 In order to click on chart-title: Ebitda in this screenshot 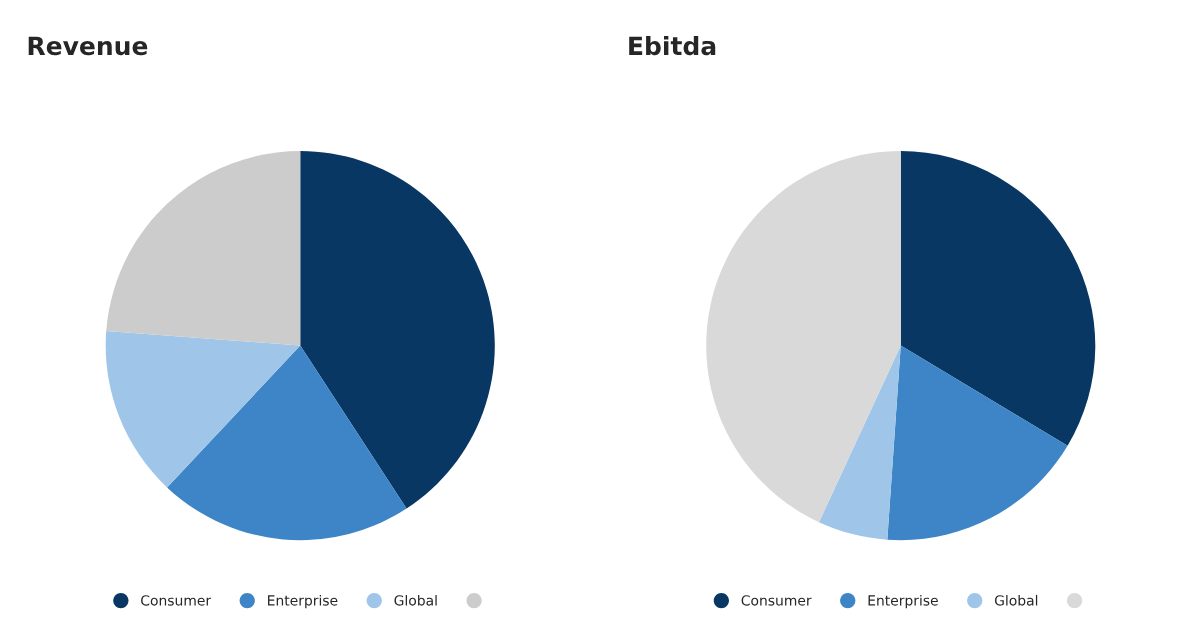, I will do `click(672, 45)`.